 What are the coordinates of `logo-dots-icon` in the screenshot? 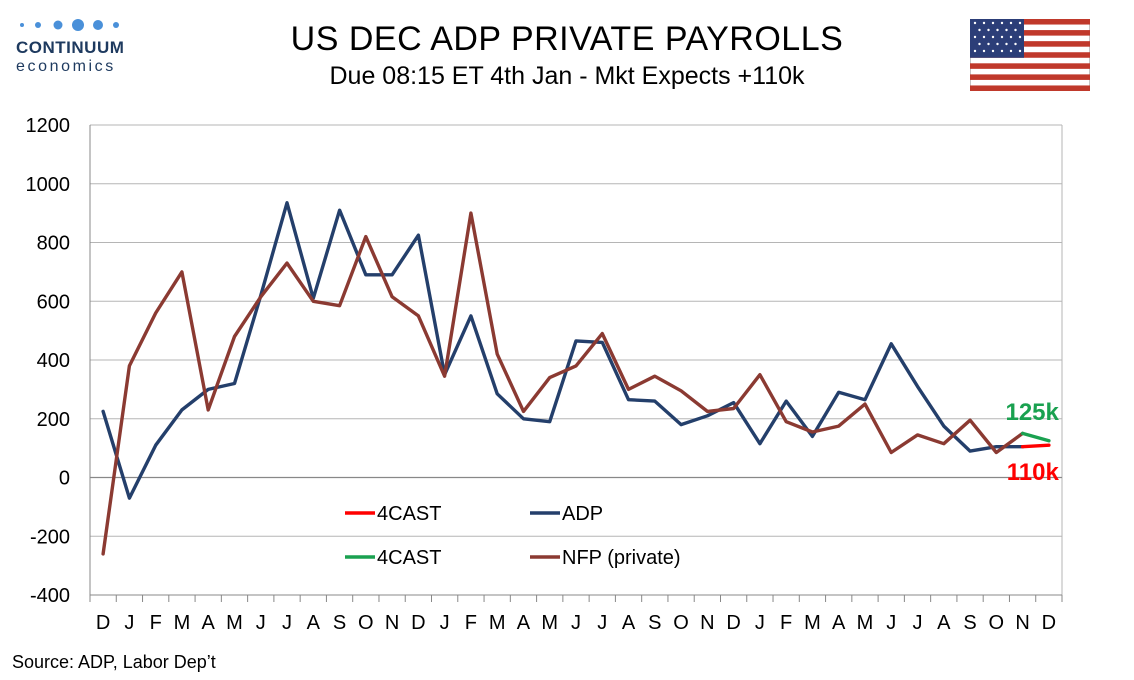 It's located at (69, 25).